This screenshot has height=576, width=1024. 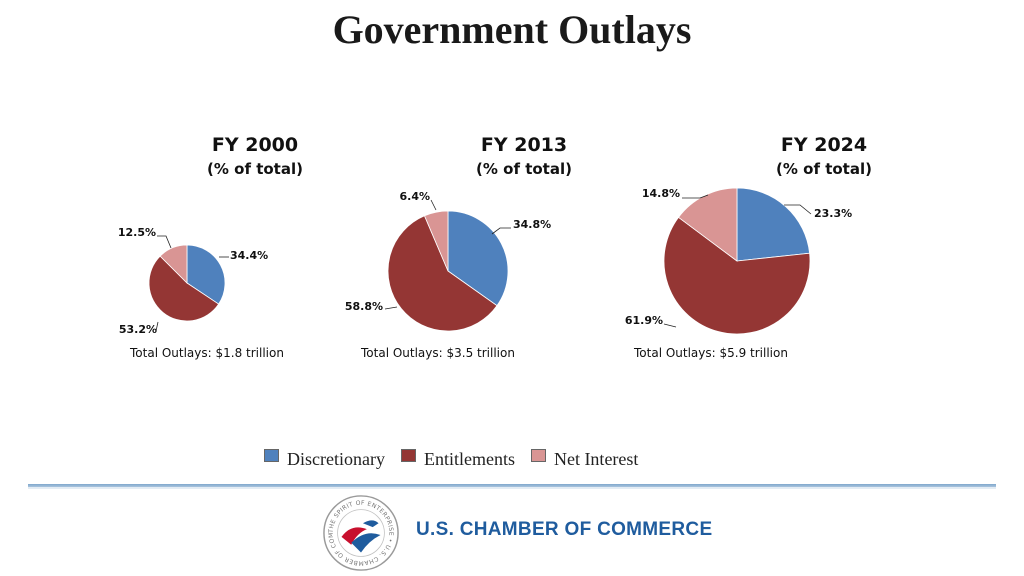 I want to click on brand-wordmark: U.S. CHAMBER OF COMMERCE, so click(x=564, y=529).